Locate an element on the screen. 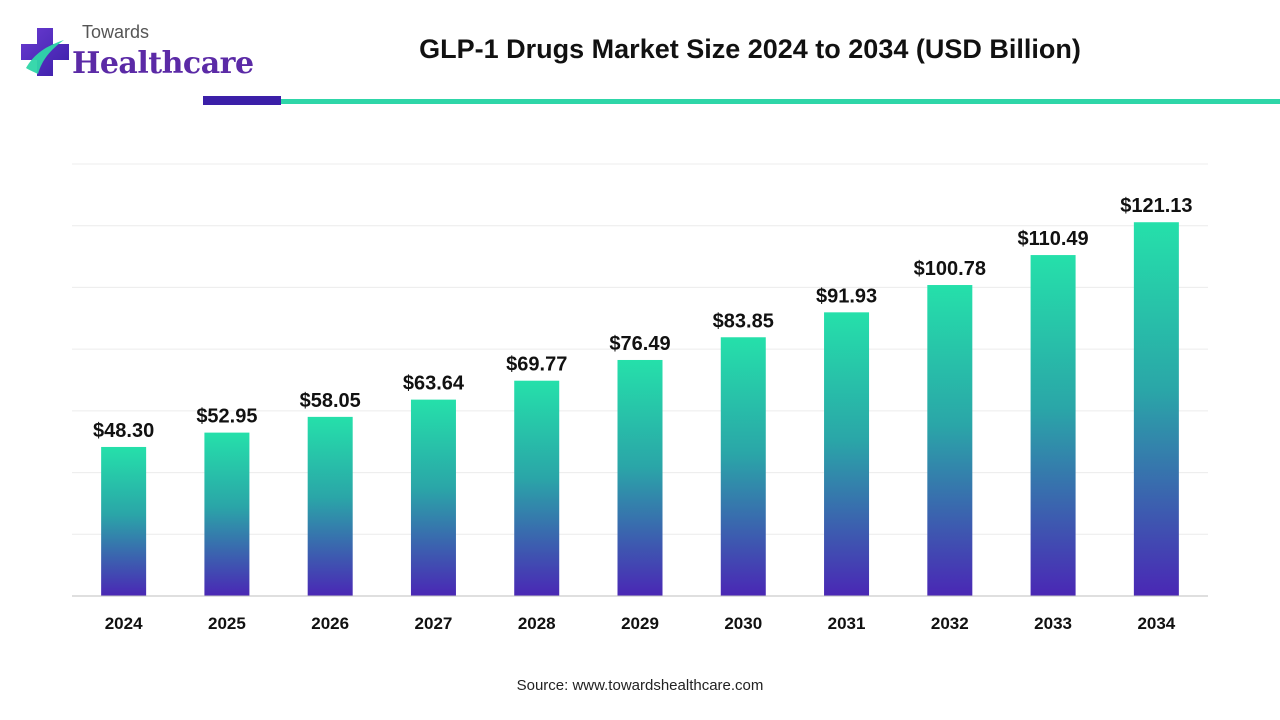 Image resolution: width=1280 pixels, height=720 pixels. value-label-2029: $76.49 is located at coordinates (639, 344).